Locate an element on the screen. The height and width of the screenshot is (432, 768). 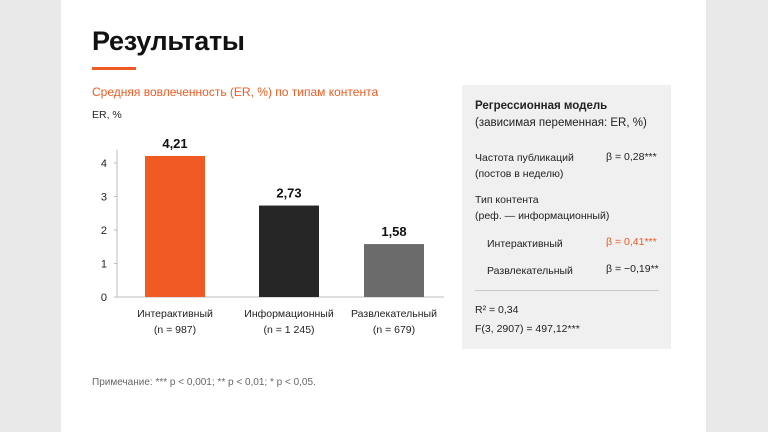
freq-label-line2: (постов в неделю) is located at coordinates (519, 174).